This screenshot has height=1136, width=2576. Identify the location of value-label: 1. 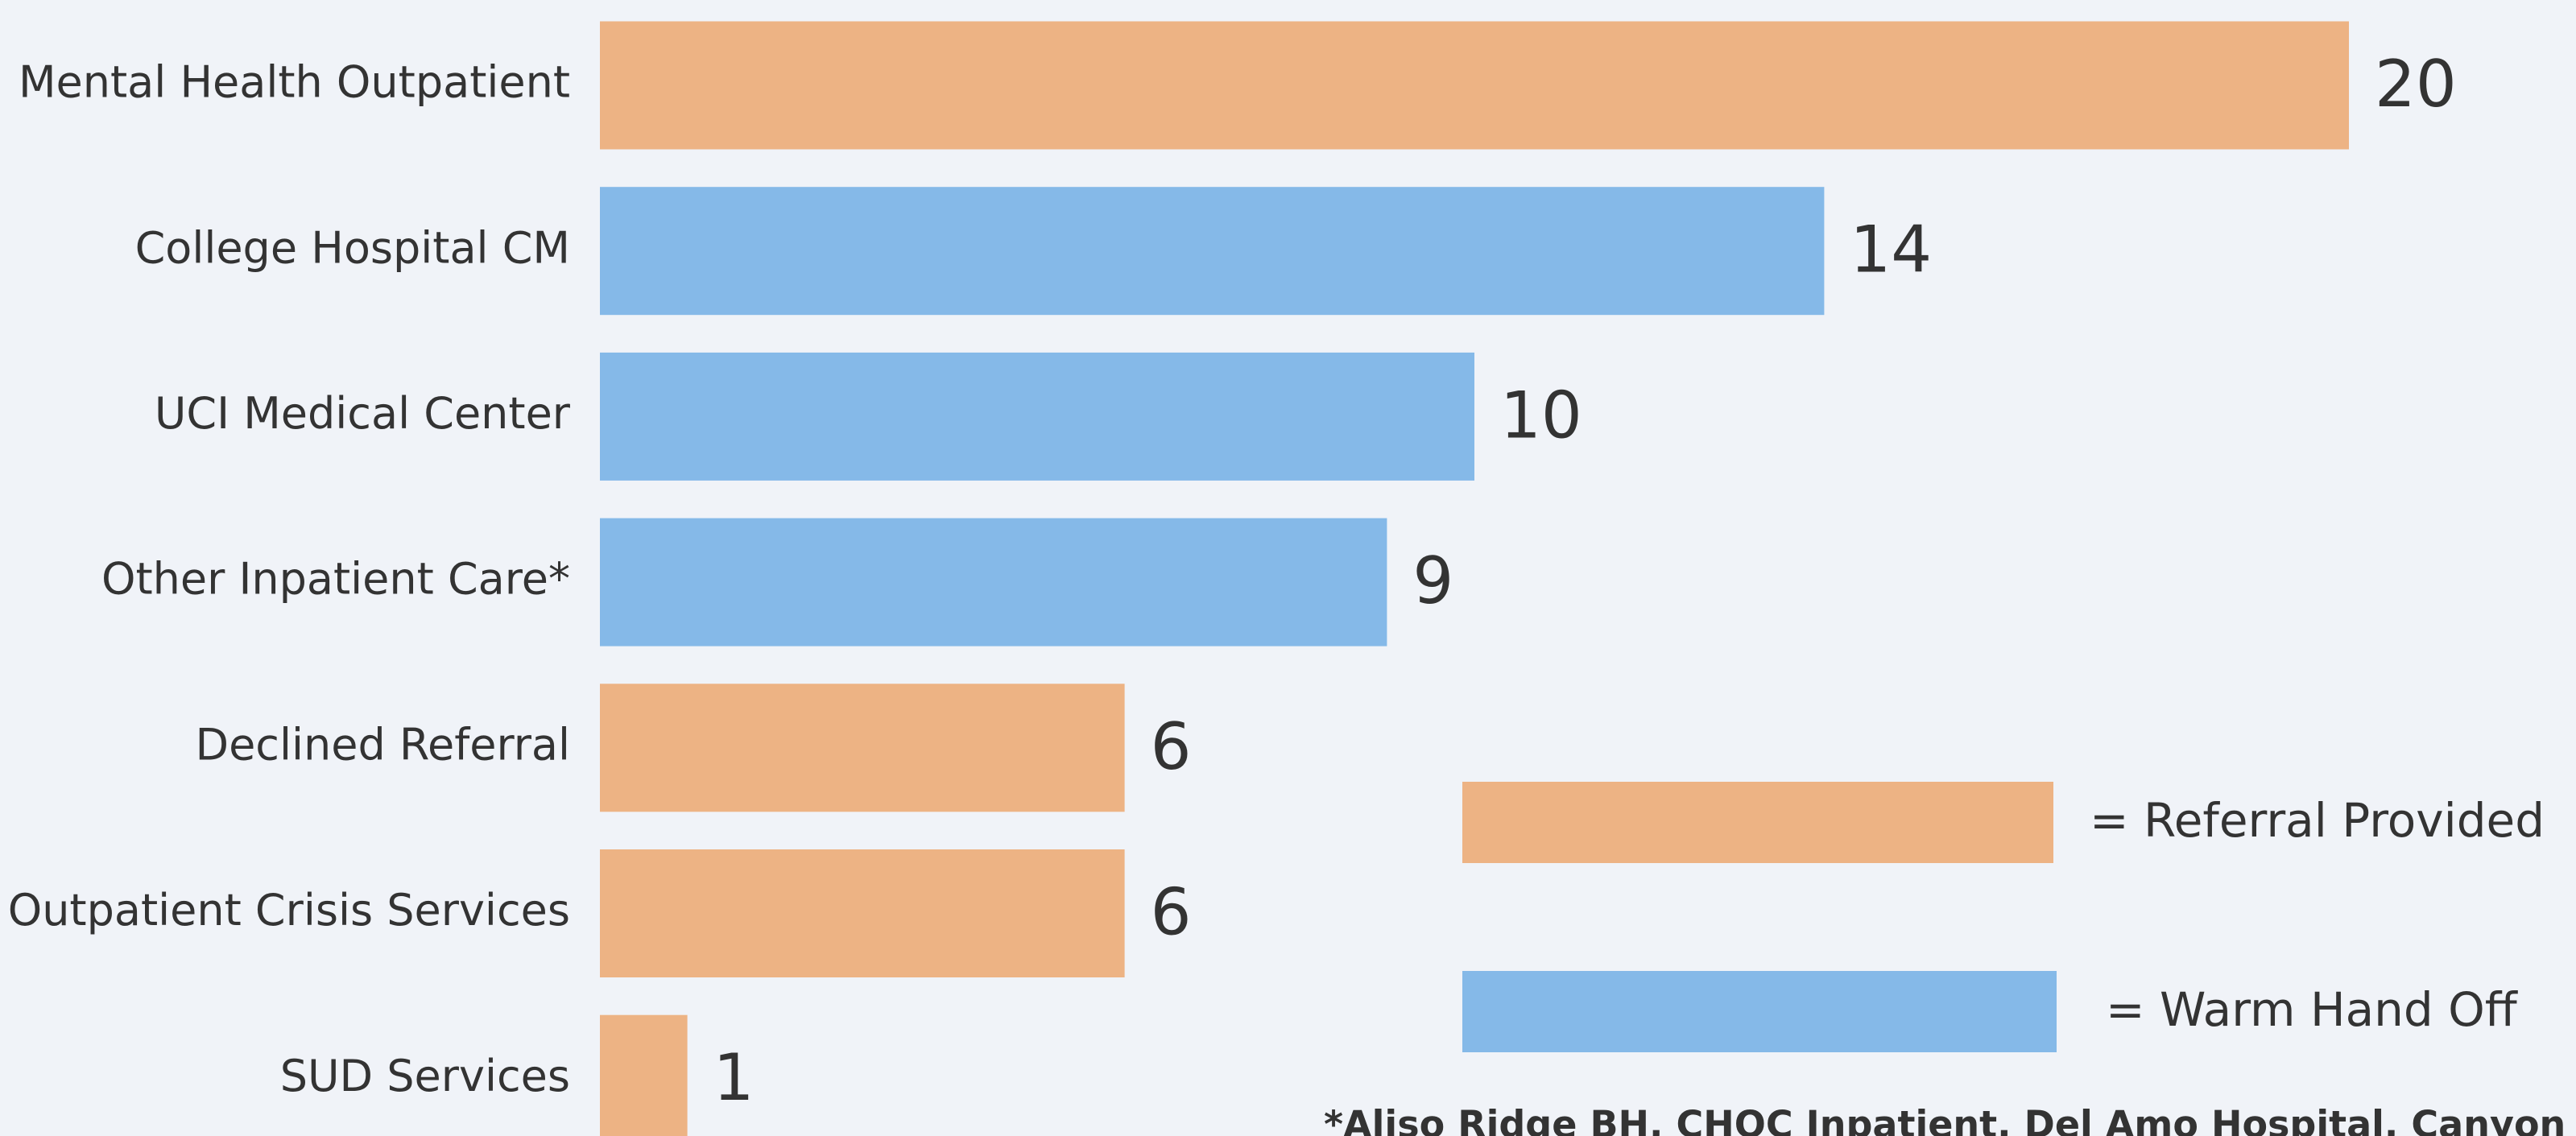
(734, 1078).